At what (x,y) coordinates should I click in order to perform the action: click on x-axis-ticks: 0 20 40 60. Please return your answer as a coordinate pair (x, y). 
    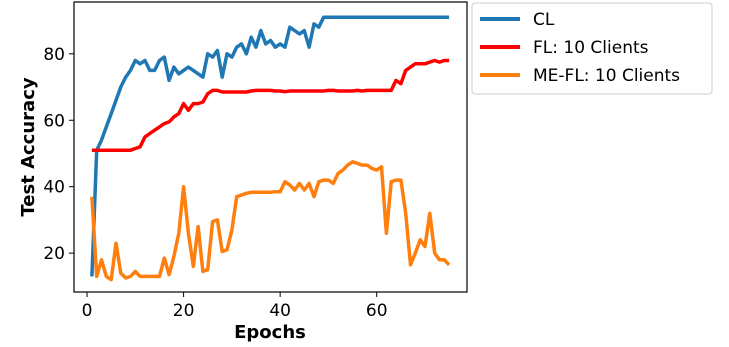
    Looking at the image, I should click on (235, 306).